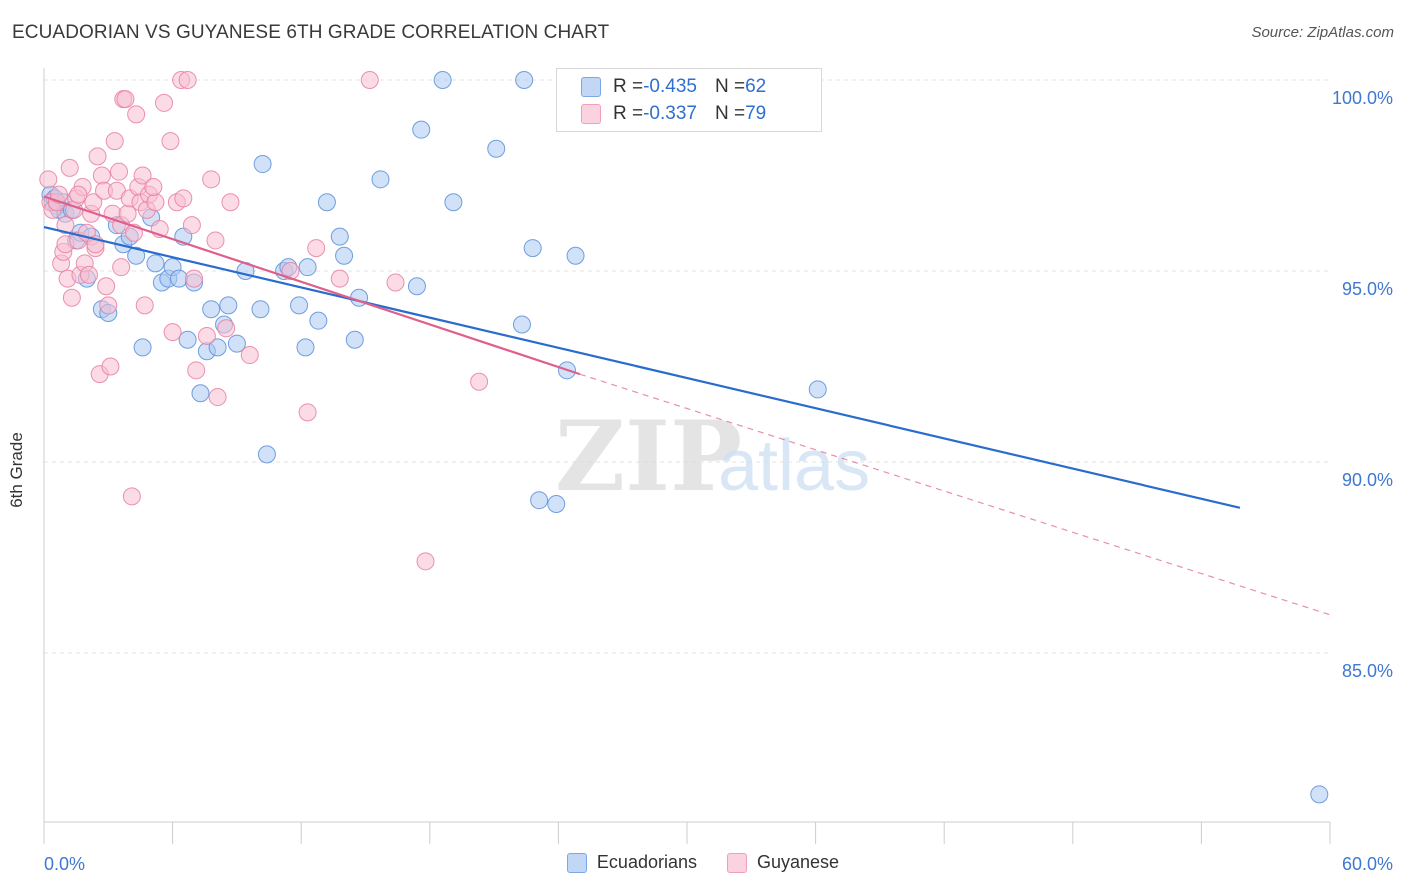  I want to click on legend-item-ecuadorians: Ecuadorians, so click(631, 862).